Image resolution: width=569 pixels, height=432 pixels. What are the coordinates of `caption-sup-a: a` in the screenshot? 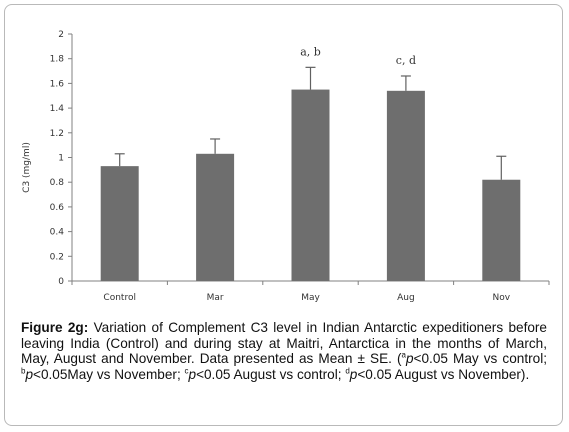 It's located at (403, 355).